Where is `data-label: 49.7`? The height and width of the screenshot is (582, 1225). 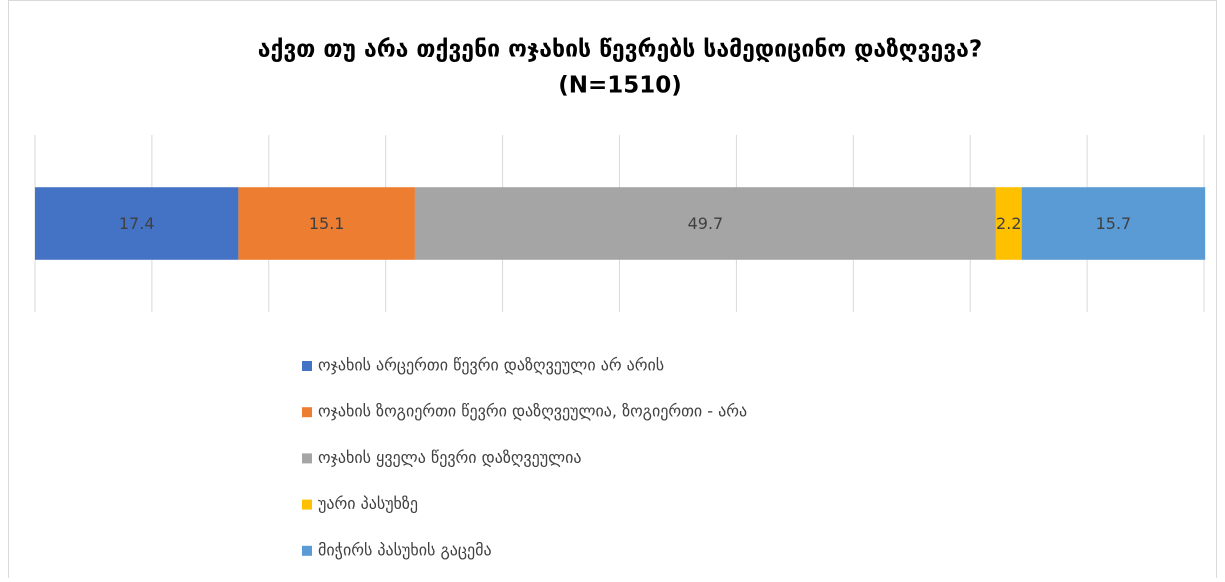
data-label: 49.7 is located at coordinates (706, 223).